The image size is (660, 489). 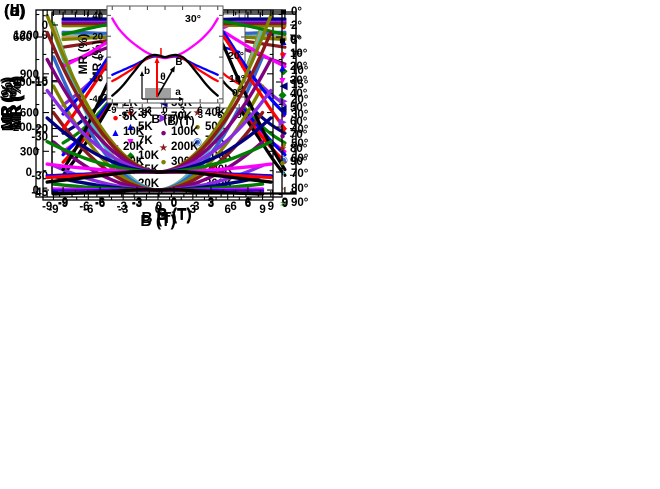 I want to click on legend-label: 20°, so click(x=299, y=67).